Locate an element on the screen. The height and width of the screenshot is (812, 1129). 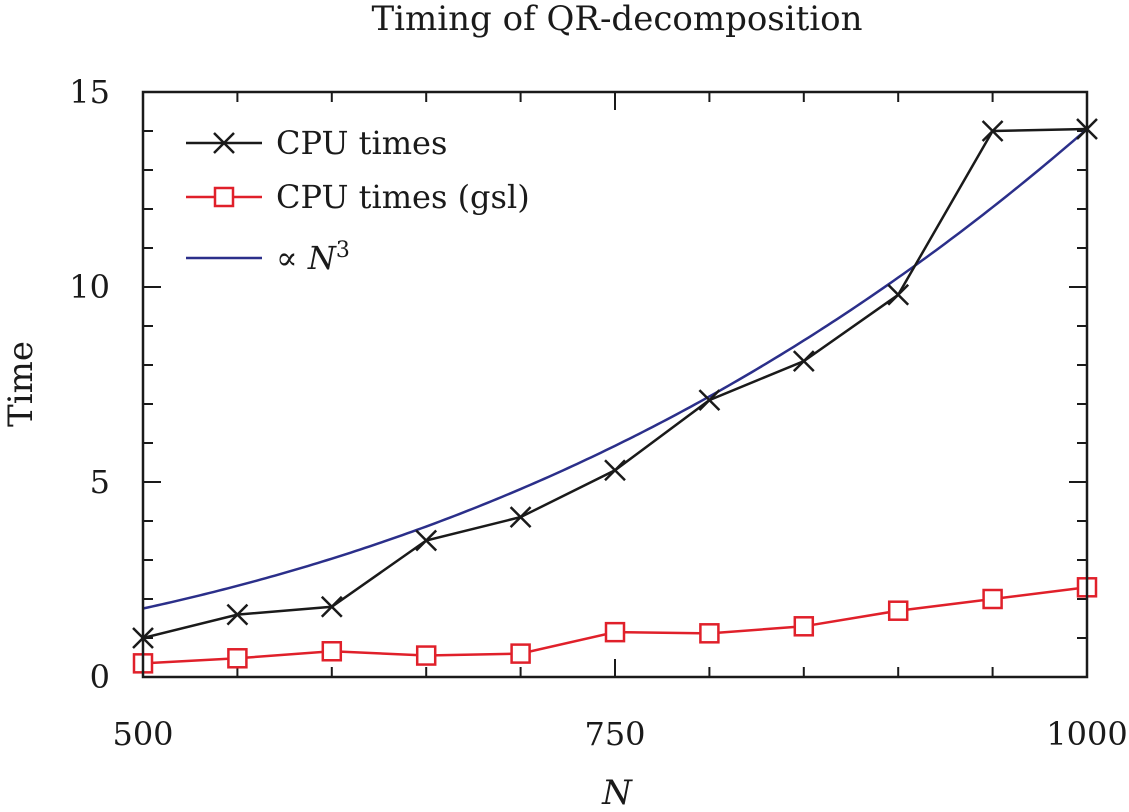
chart-title: Timing of QR-decomposition is located at coordinates (616, 19).